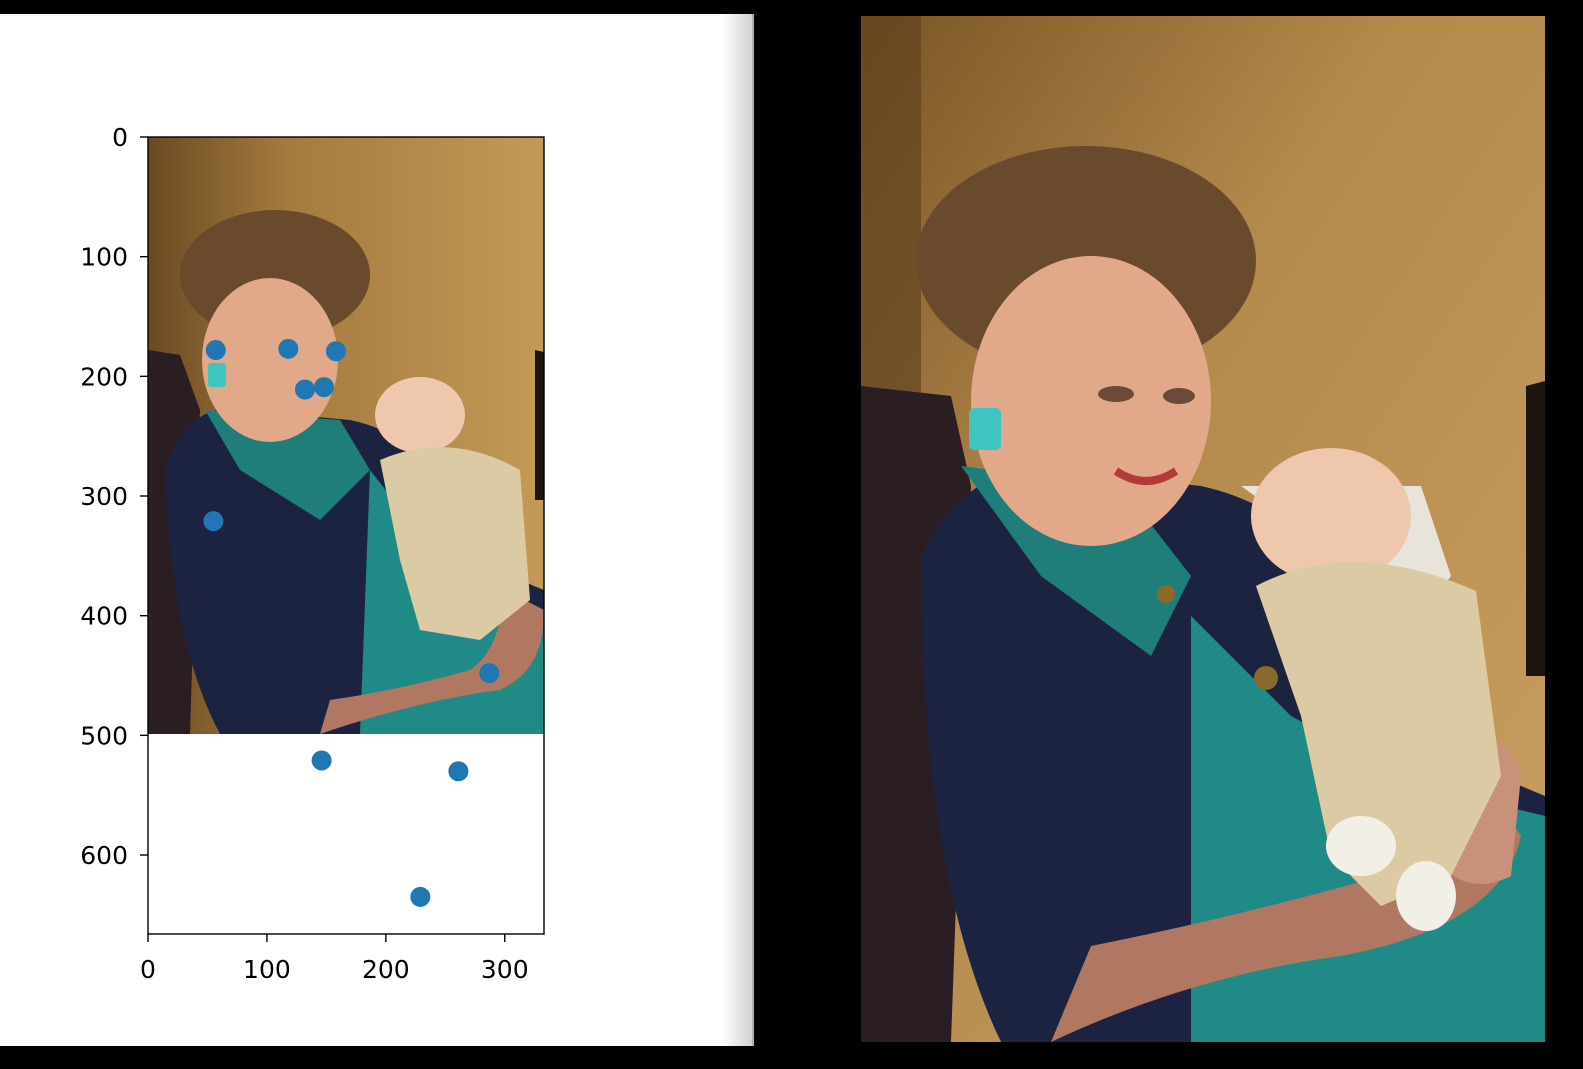 This screenshot has width=1583, height=1069. Describe the element at coordinates (148, 969) in the screenshot. I see `x-tick-label: 0` at that location.